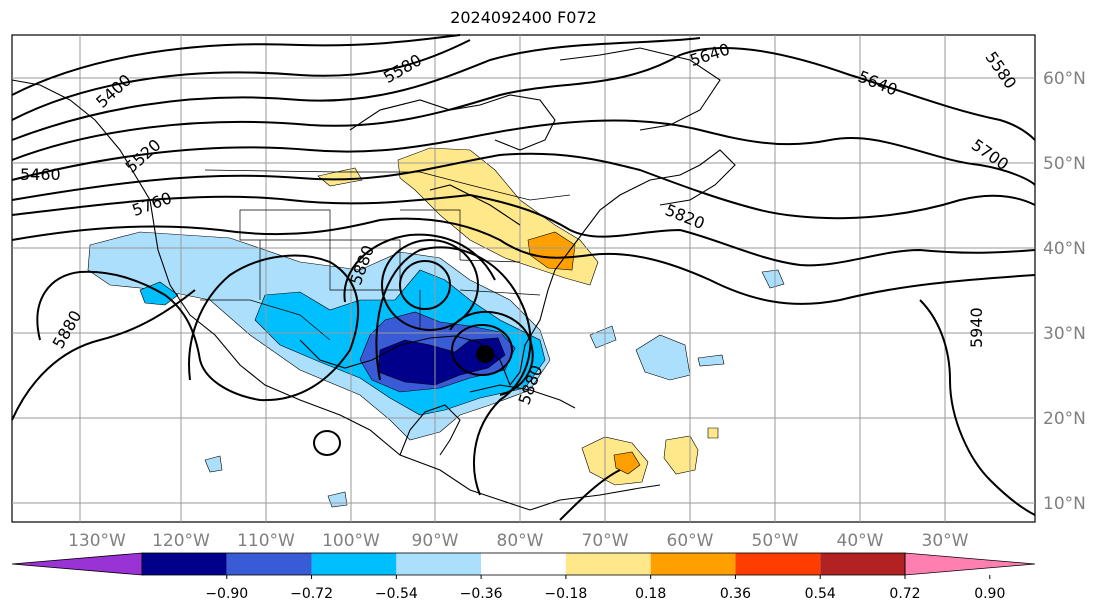 This screenshot has width=1105, height=615. What do you see at coordinates (650, 594) in the screenshot?
I see `colorbar-tick-label: 0.18` at bounding box center [650, 594].